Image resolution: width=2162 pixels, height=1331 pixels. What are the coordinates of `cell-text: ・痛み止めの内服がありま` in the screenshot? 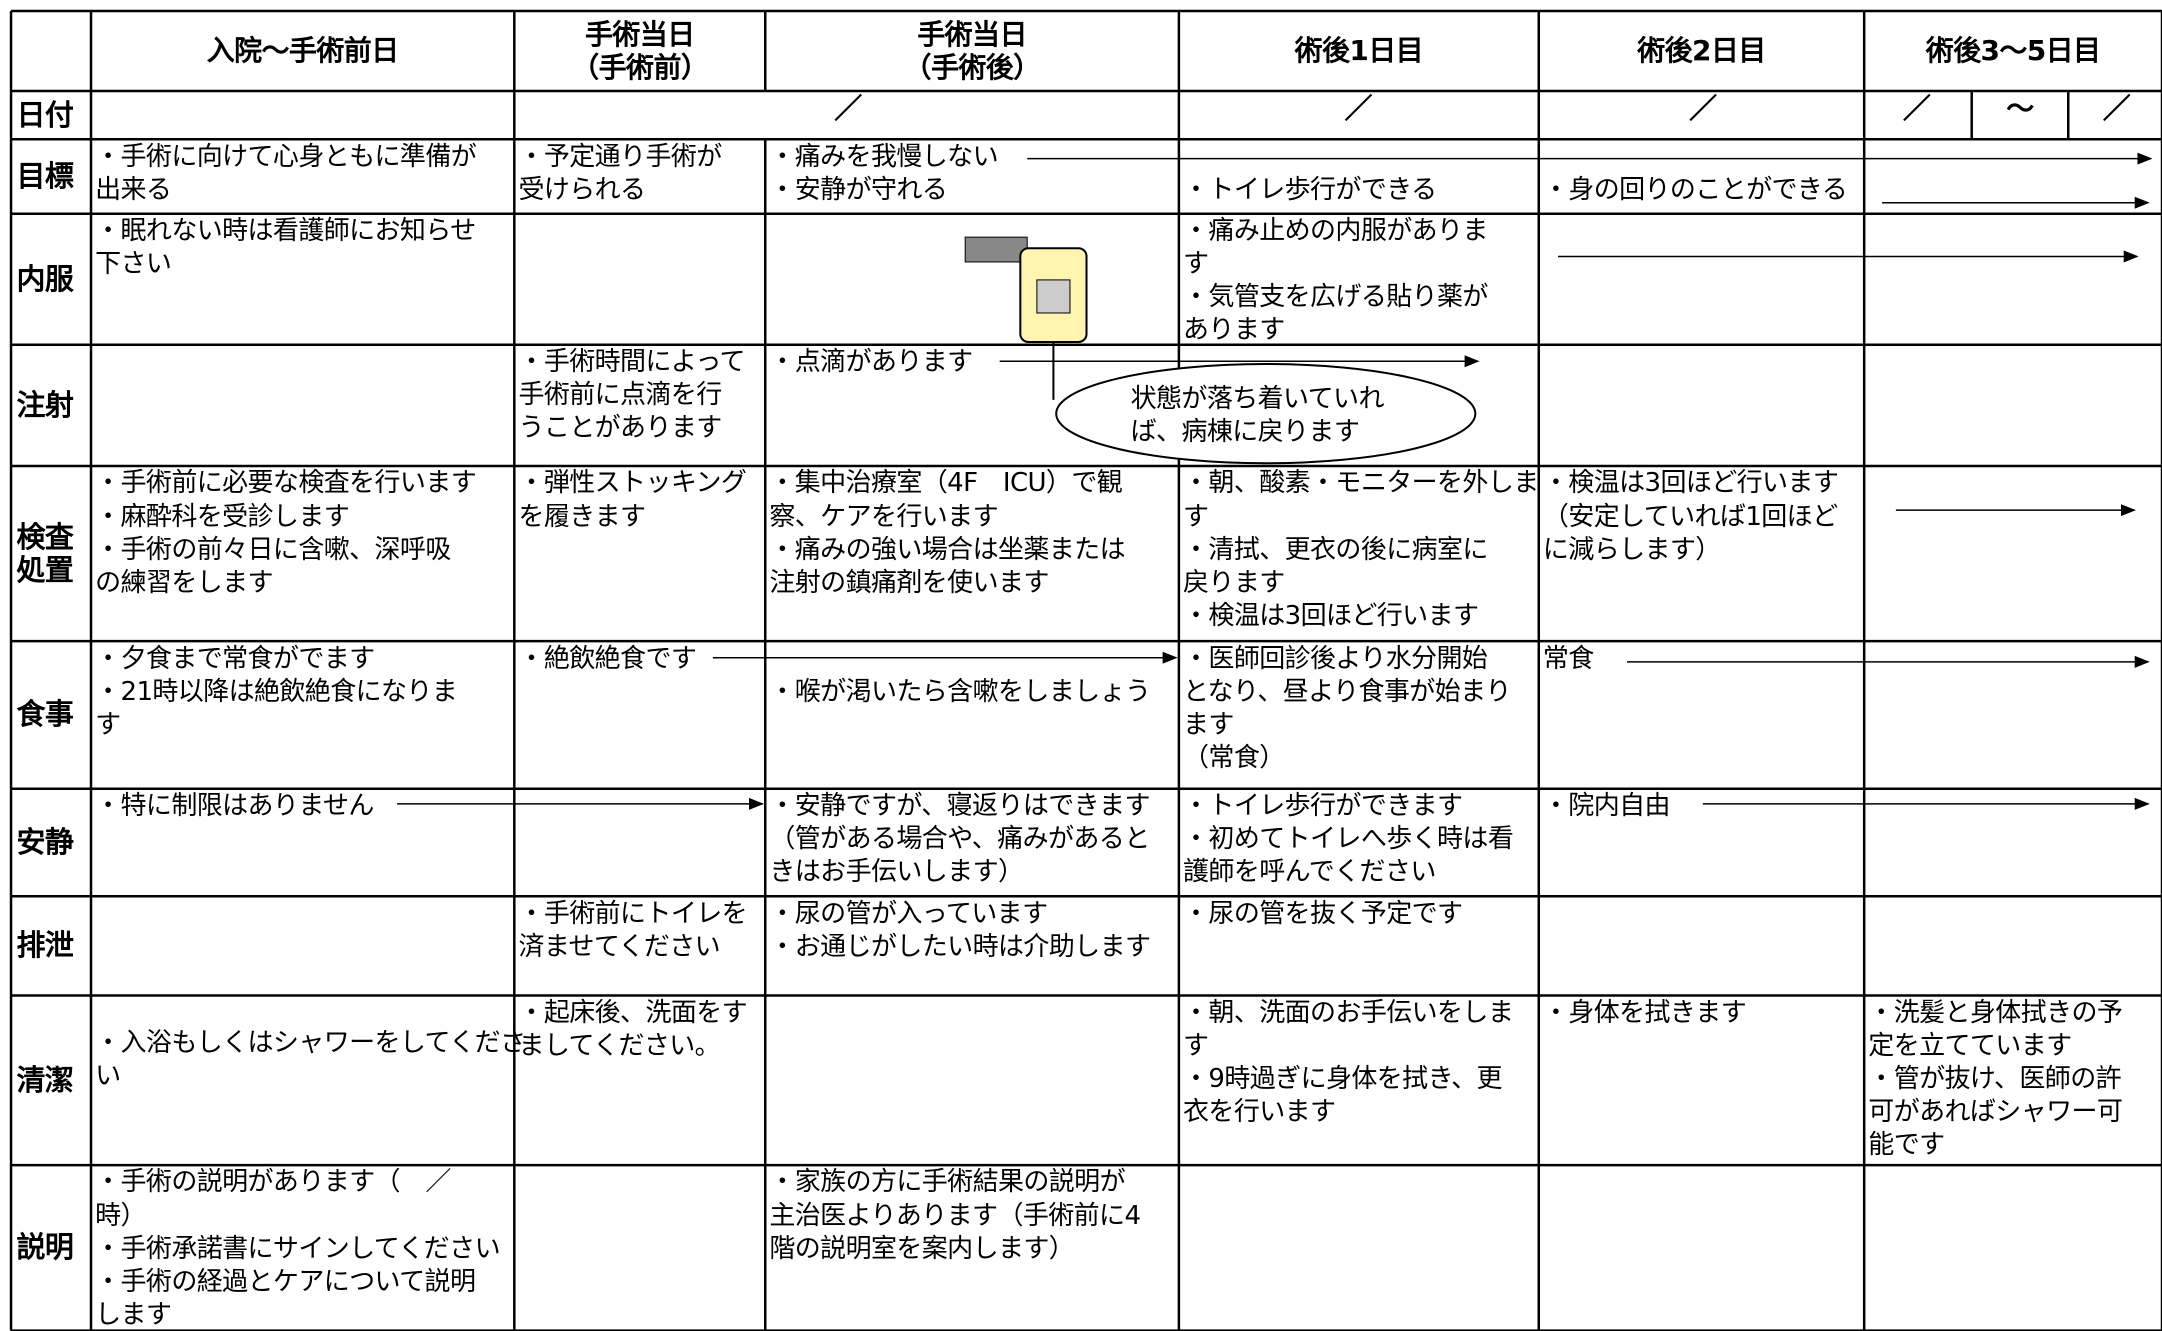 It's located at (1335, 231).